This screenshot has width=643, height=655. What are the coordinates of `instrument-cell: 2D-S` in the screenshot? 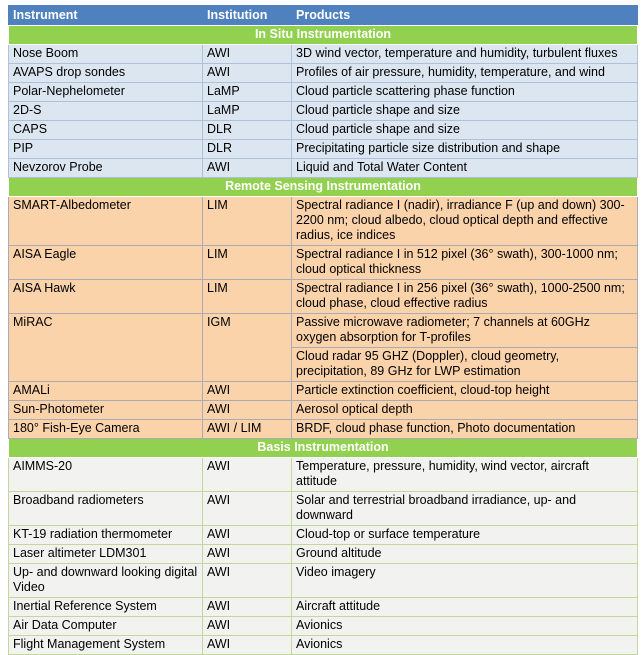 It's located at (105, 111).